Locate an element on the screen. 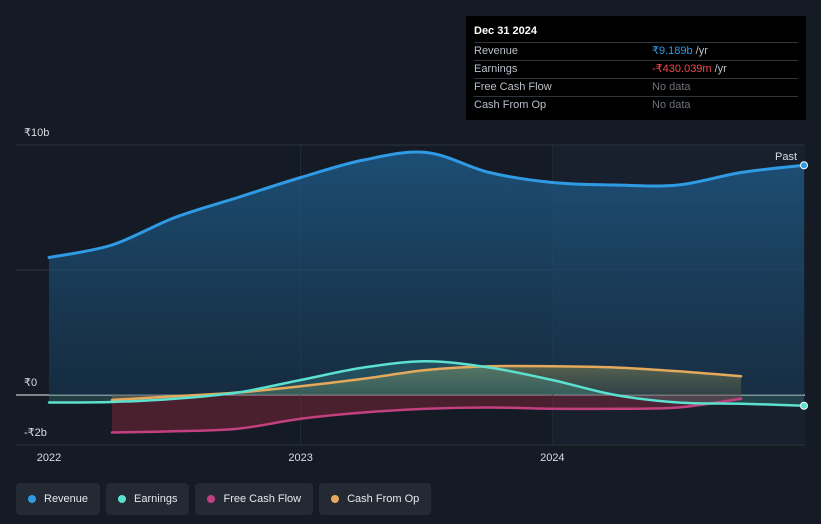  series-line-earnings is located at coordinates (426, 383).